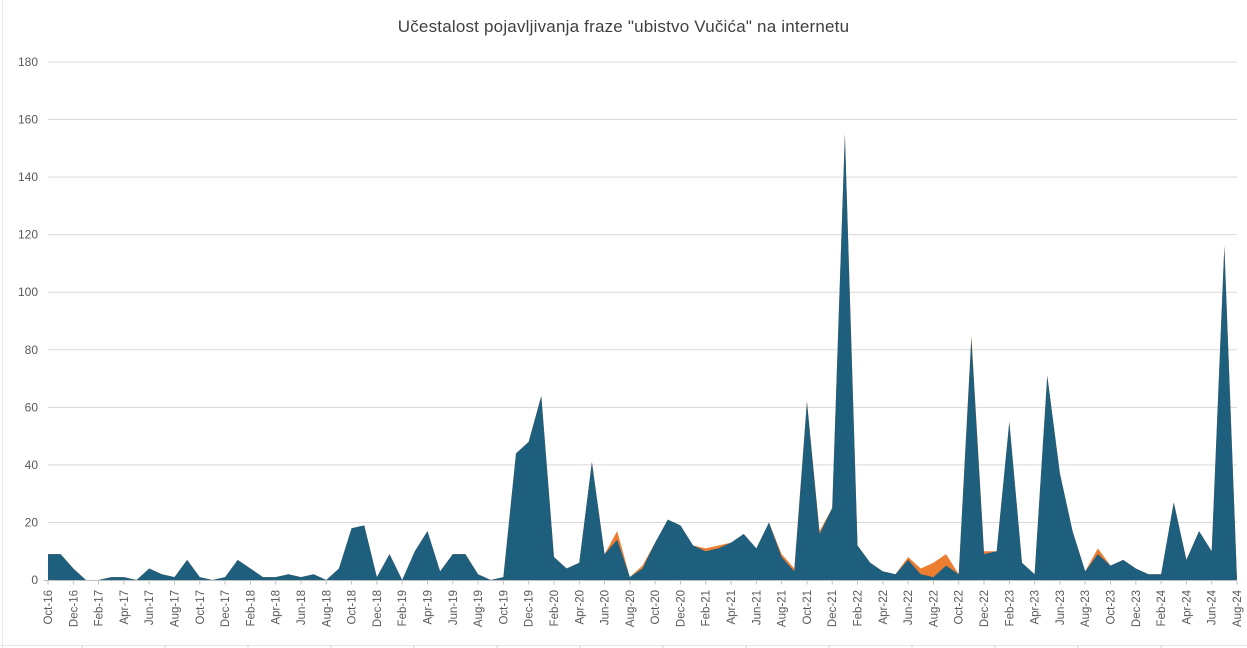  What do you see at coordinates (251, 608) in the screenshot?
I see `x-axis-tick-label: Feb-18` at bounding box center [251, 608].